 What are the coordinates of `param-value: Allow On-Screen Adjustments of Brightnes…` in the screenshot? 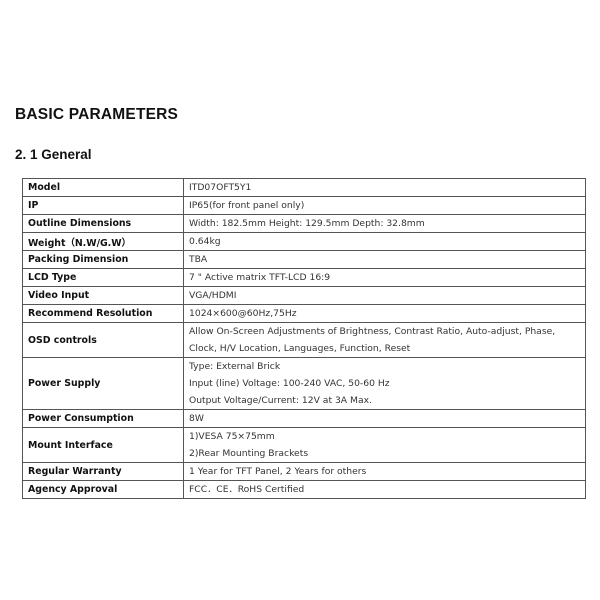 It's located at (384, 340).